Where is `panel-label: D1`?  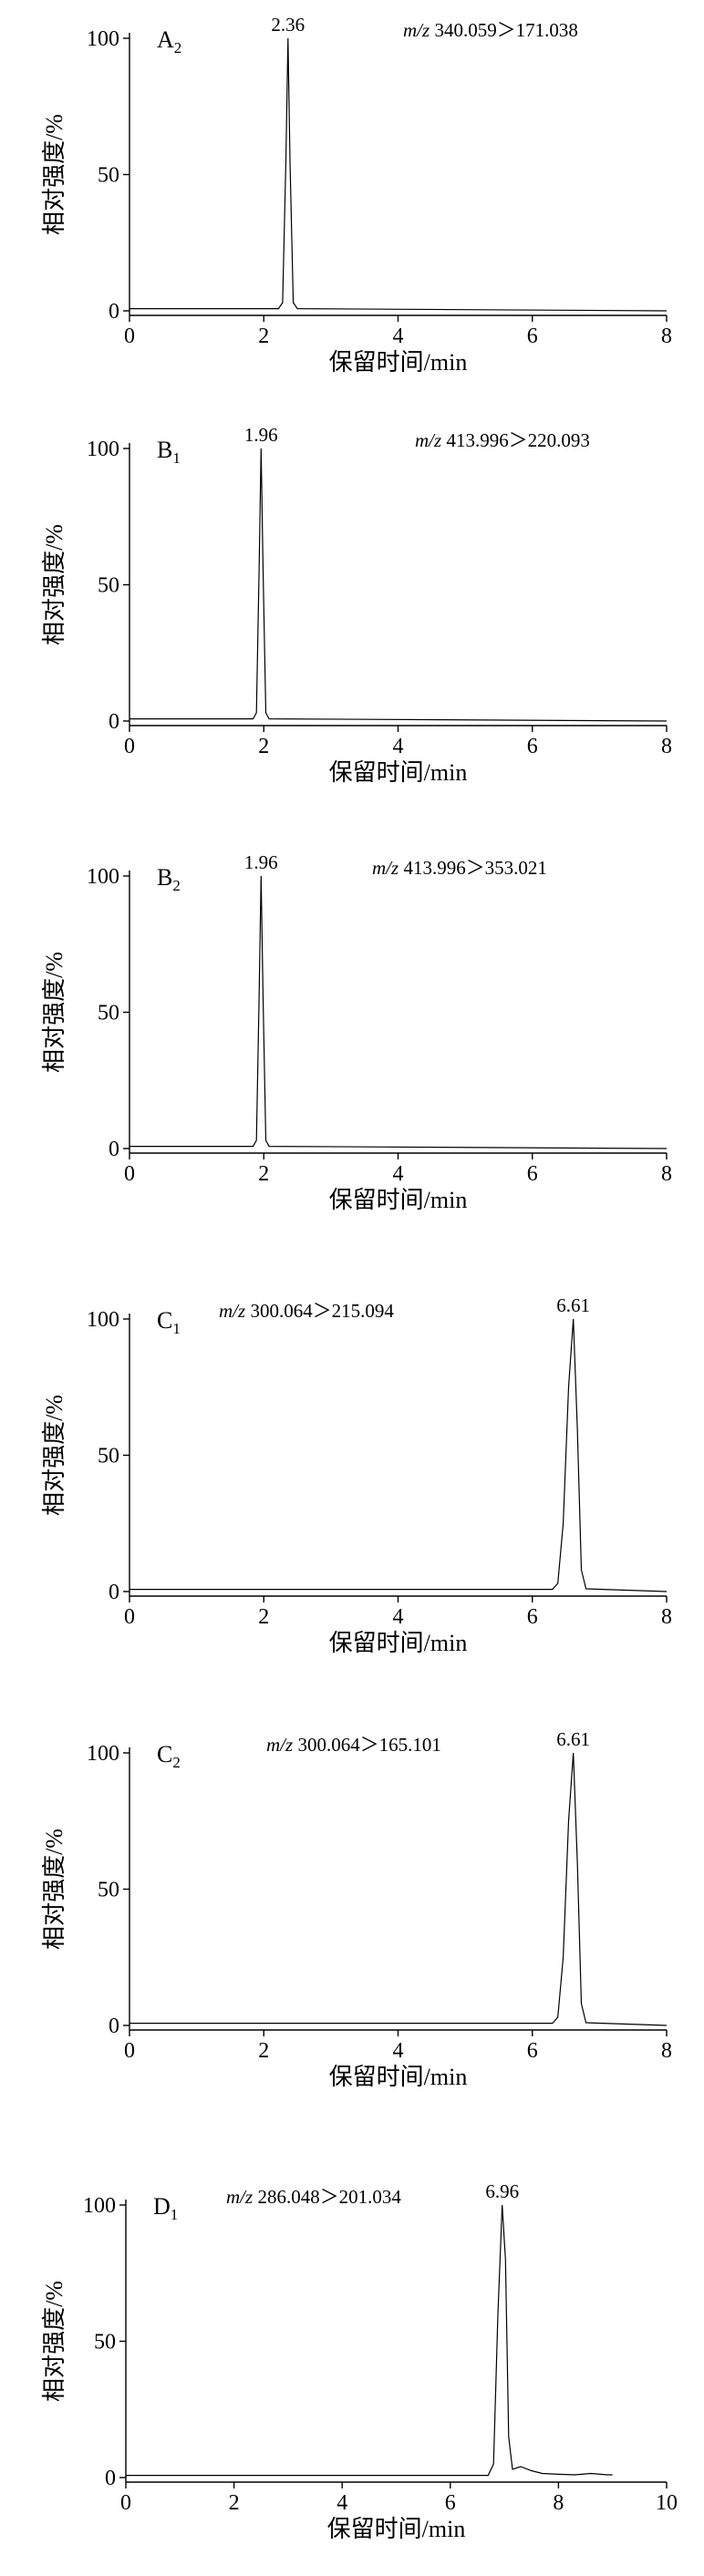 panel-label: D1 is located at coordinates (166, 2208).